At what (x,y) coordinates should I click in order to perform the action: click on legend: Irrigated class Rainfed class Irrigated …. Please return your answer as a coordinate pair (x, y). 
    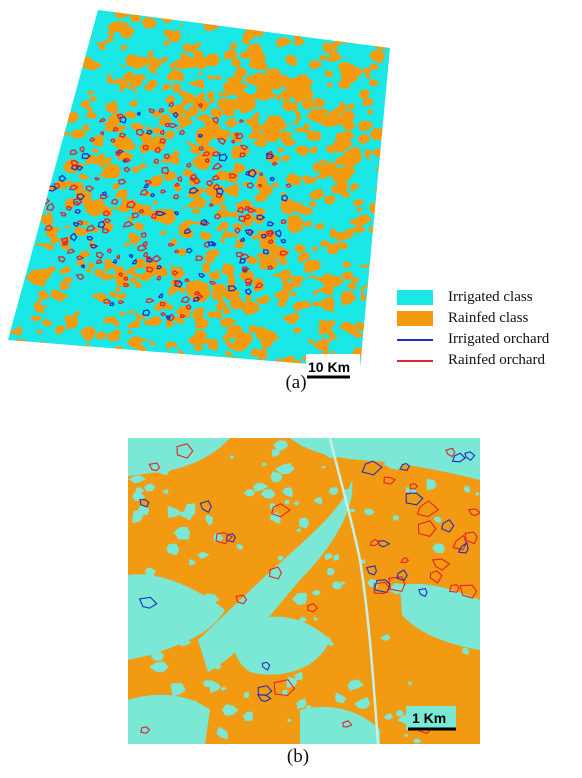
    Looking at the image, I should click on (486, 330).